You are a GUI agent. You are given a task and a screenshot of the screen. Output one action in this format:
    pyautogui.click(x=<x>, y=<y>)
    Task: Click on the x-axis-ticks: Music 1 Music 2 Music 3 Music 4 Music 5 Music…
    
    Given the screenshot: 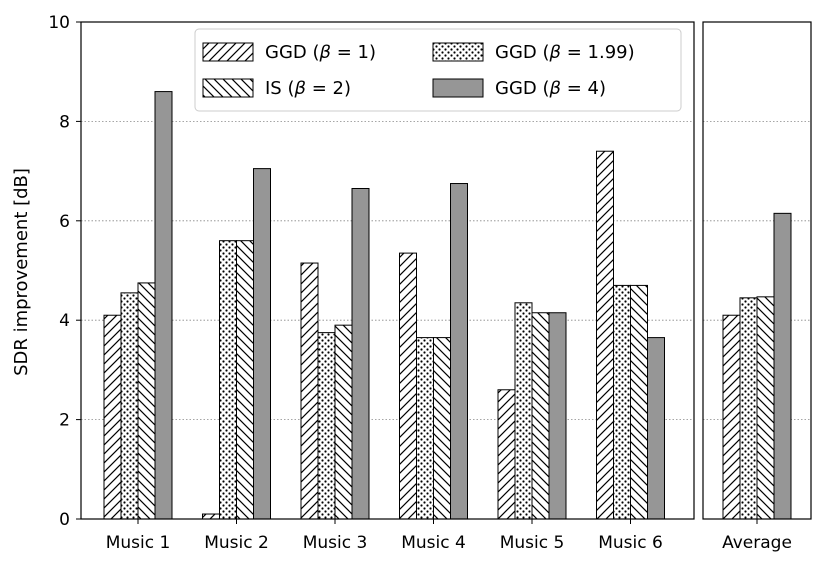 What is the action you would take?
    pyautogui.click(x=449, y=536)
    